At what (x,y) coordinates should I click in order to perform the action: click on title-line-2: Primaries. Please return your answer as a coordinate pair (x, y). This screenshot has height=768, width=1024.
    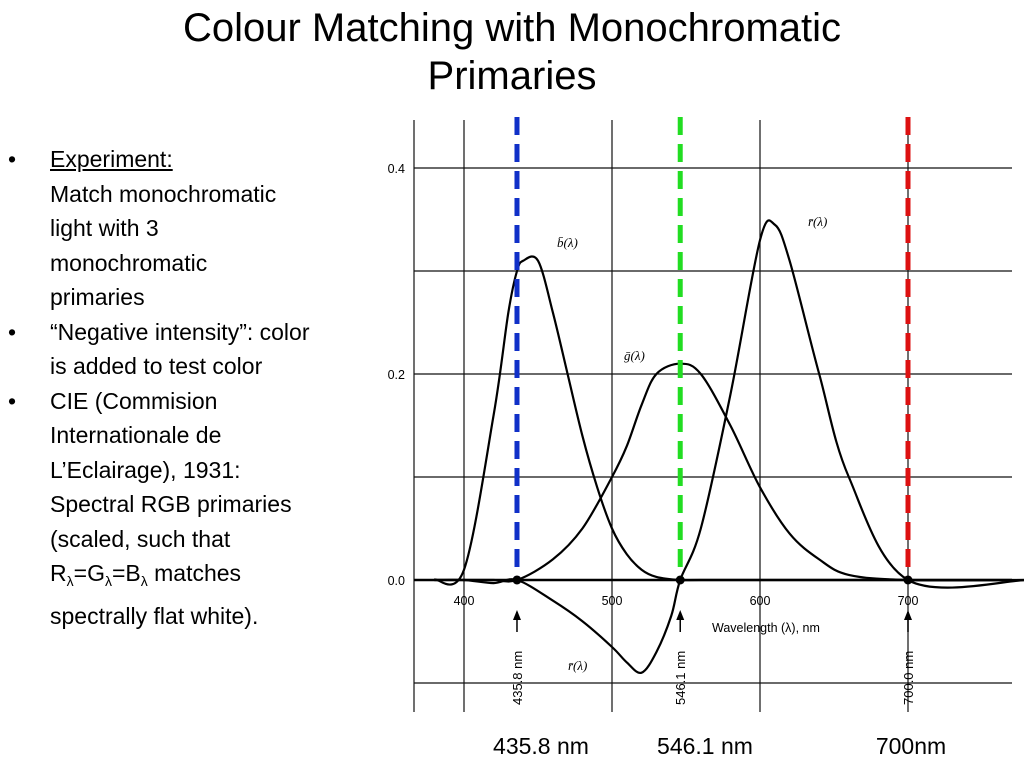
    Looking at the image, I should click on (512, 76).